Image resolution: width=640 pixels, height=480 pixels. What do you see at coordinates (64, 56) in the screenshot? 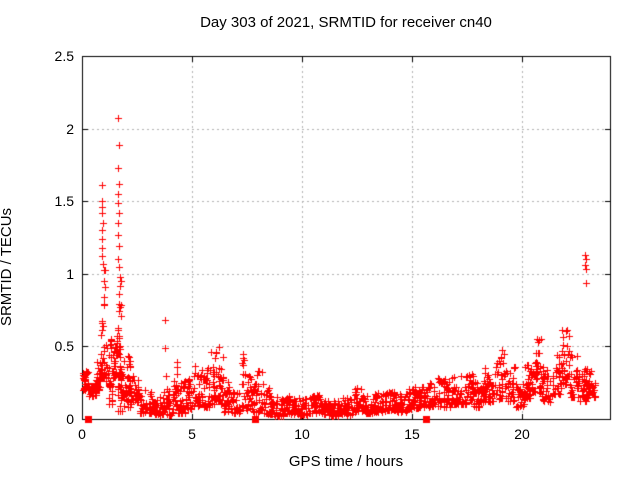
I see `y-tick-label: 2.5` at bounding box center [64, 56].